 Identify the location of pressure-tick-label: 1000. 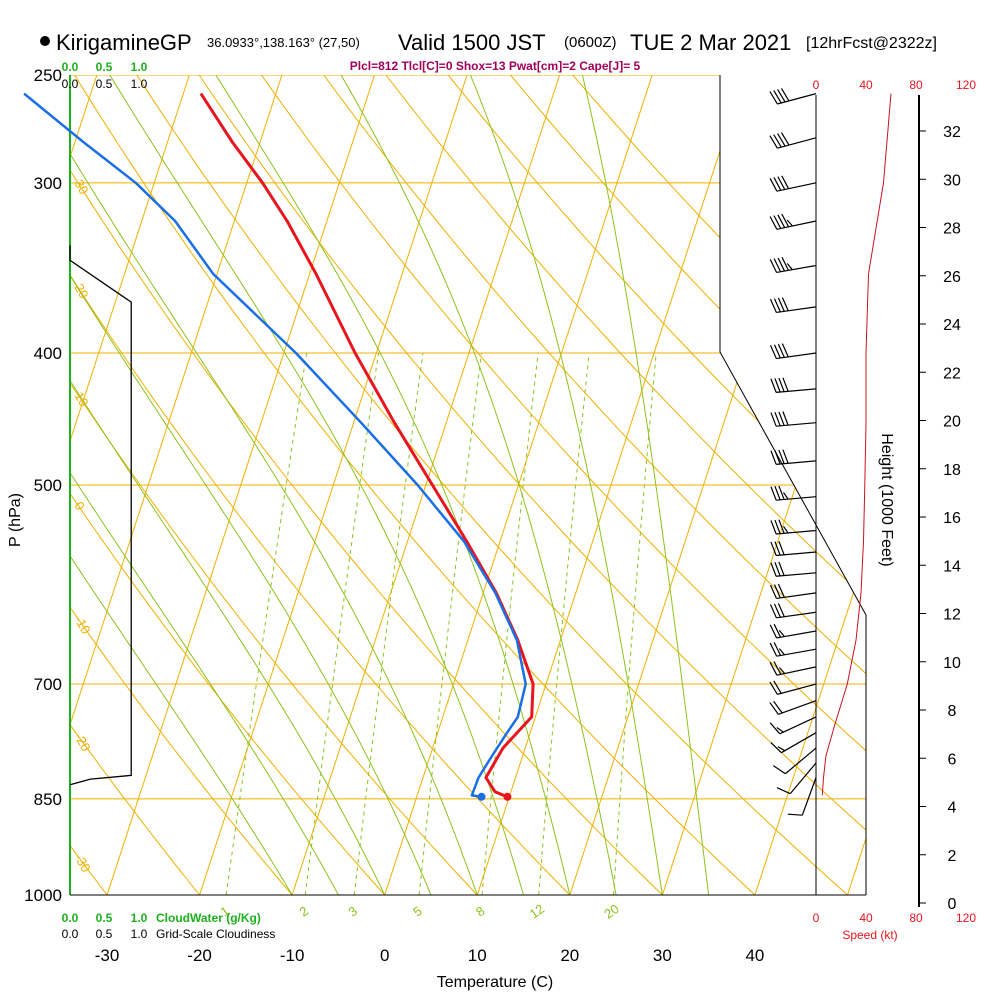
(43, 895).